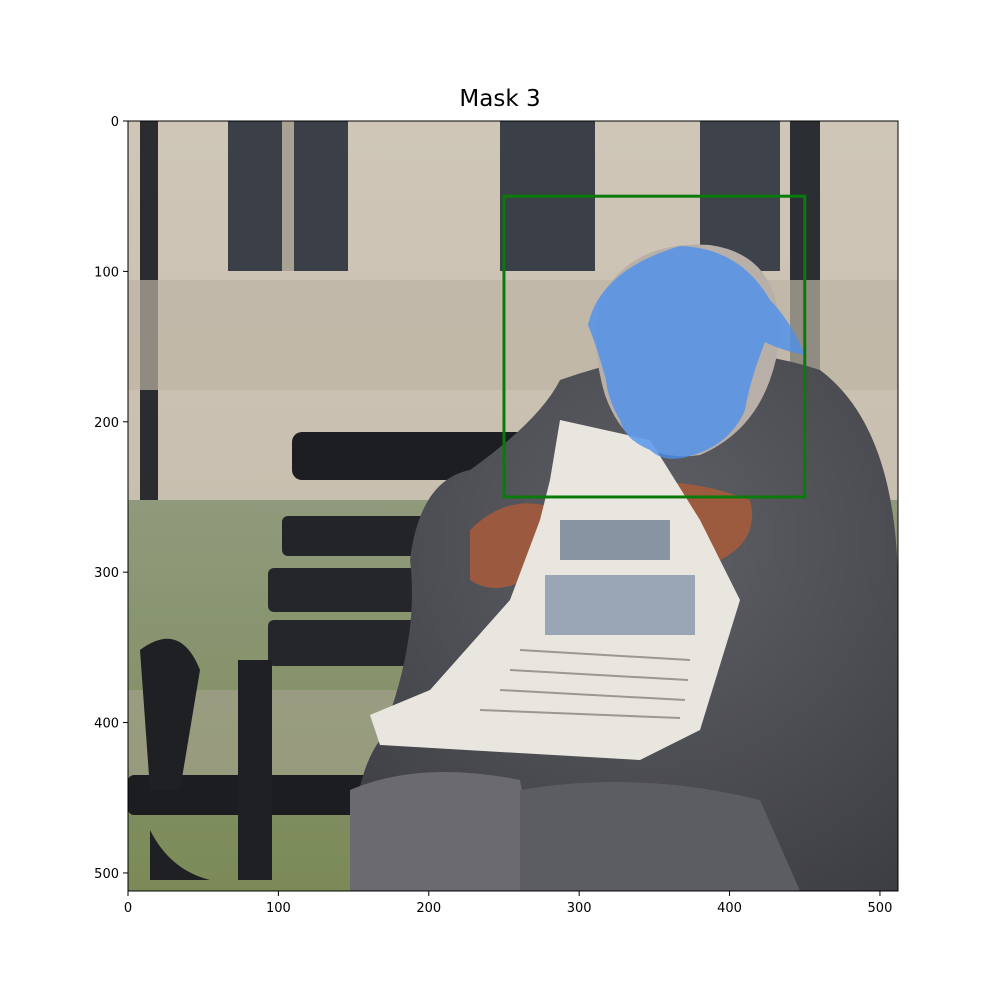 Image resolution: width=1000 pixels, height=1000 pixels. I want to click on y-tick-label: 0, so click(115, 122).